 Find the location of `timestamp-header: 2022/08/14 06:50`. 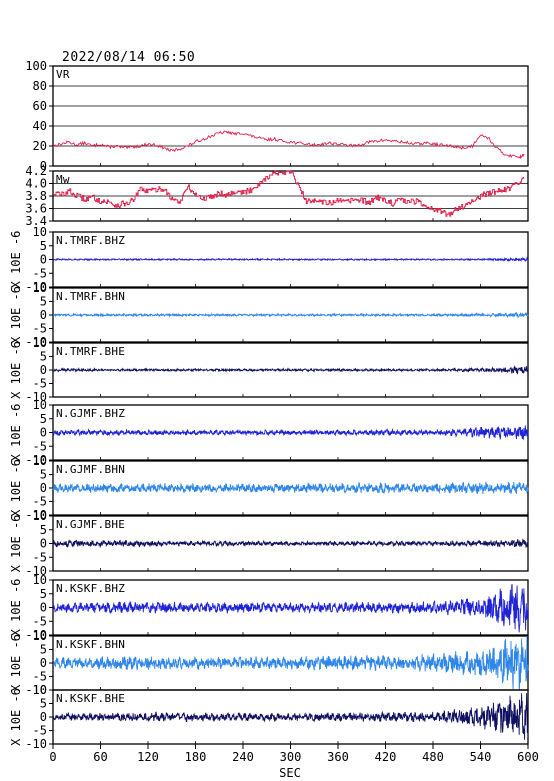

timestamp-header: 2022/08/14 06:50 is located at coordinates (129, 57).